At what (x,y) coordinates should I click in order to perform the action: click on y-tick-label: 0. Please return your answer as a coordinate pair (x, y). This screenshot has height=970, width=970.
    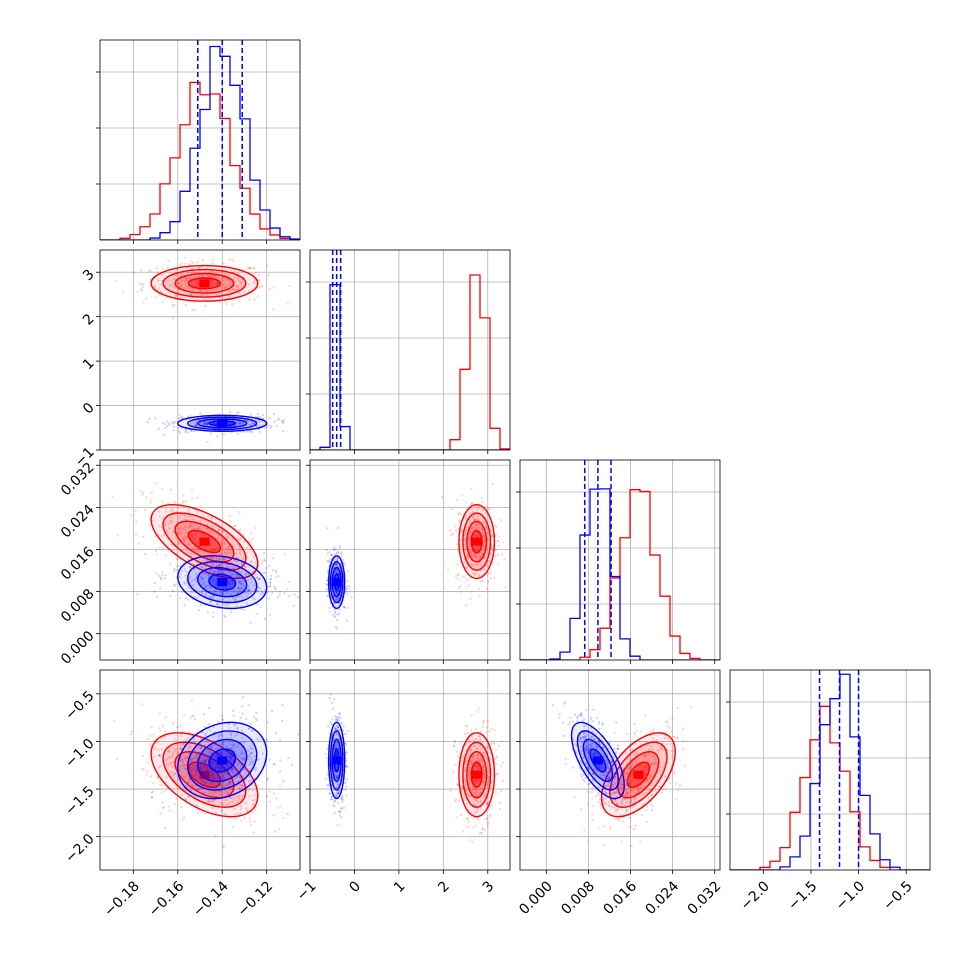
    Looking at the image, I should click on (89, 409).